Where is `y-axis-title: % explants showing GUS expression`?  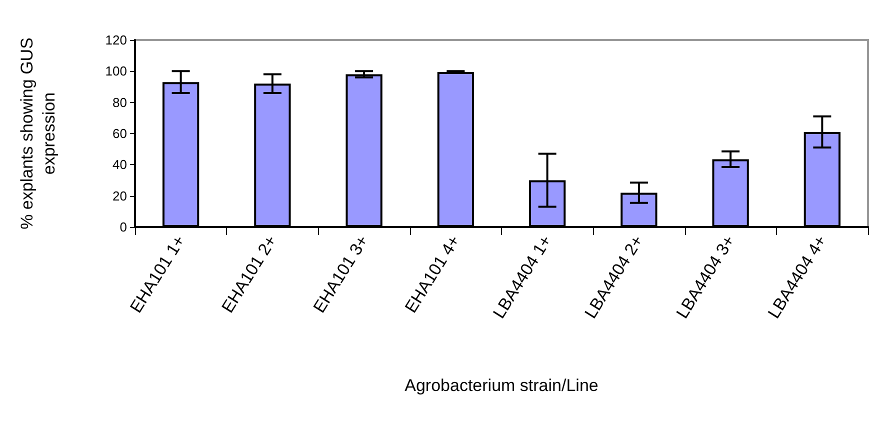 y-axis-title: % explants showing GUS expression is located at coordinates (38, 134).